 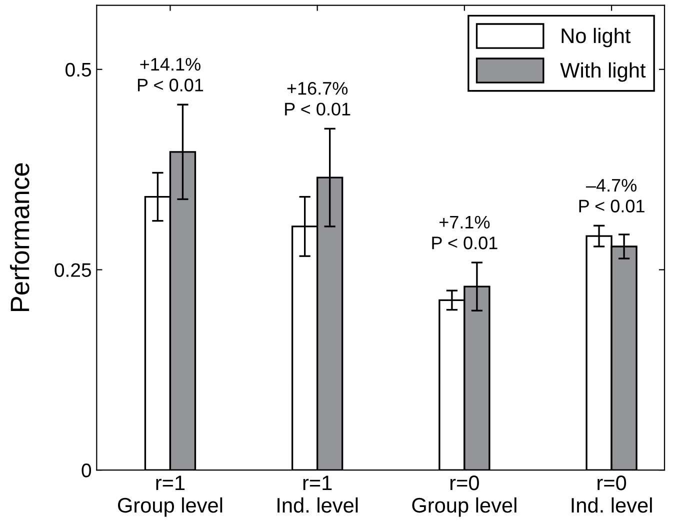 I want to click on x-tick-label: r=1 Group level, so click(x=170, y=496).